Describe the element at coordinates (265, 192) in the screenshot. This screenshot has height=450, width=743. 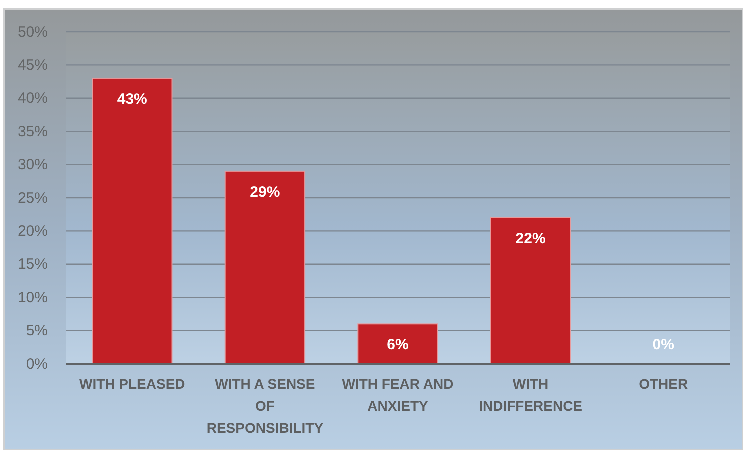
I see `data-label: 29%` at that location.